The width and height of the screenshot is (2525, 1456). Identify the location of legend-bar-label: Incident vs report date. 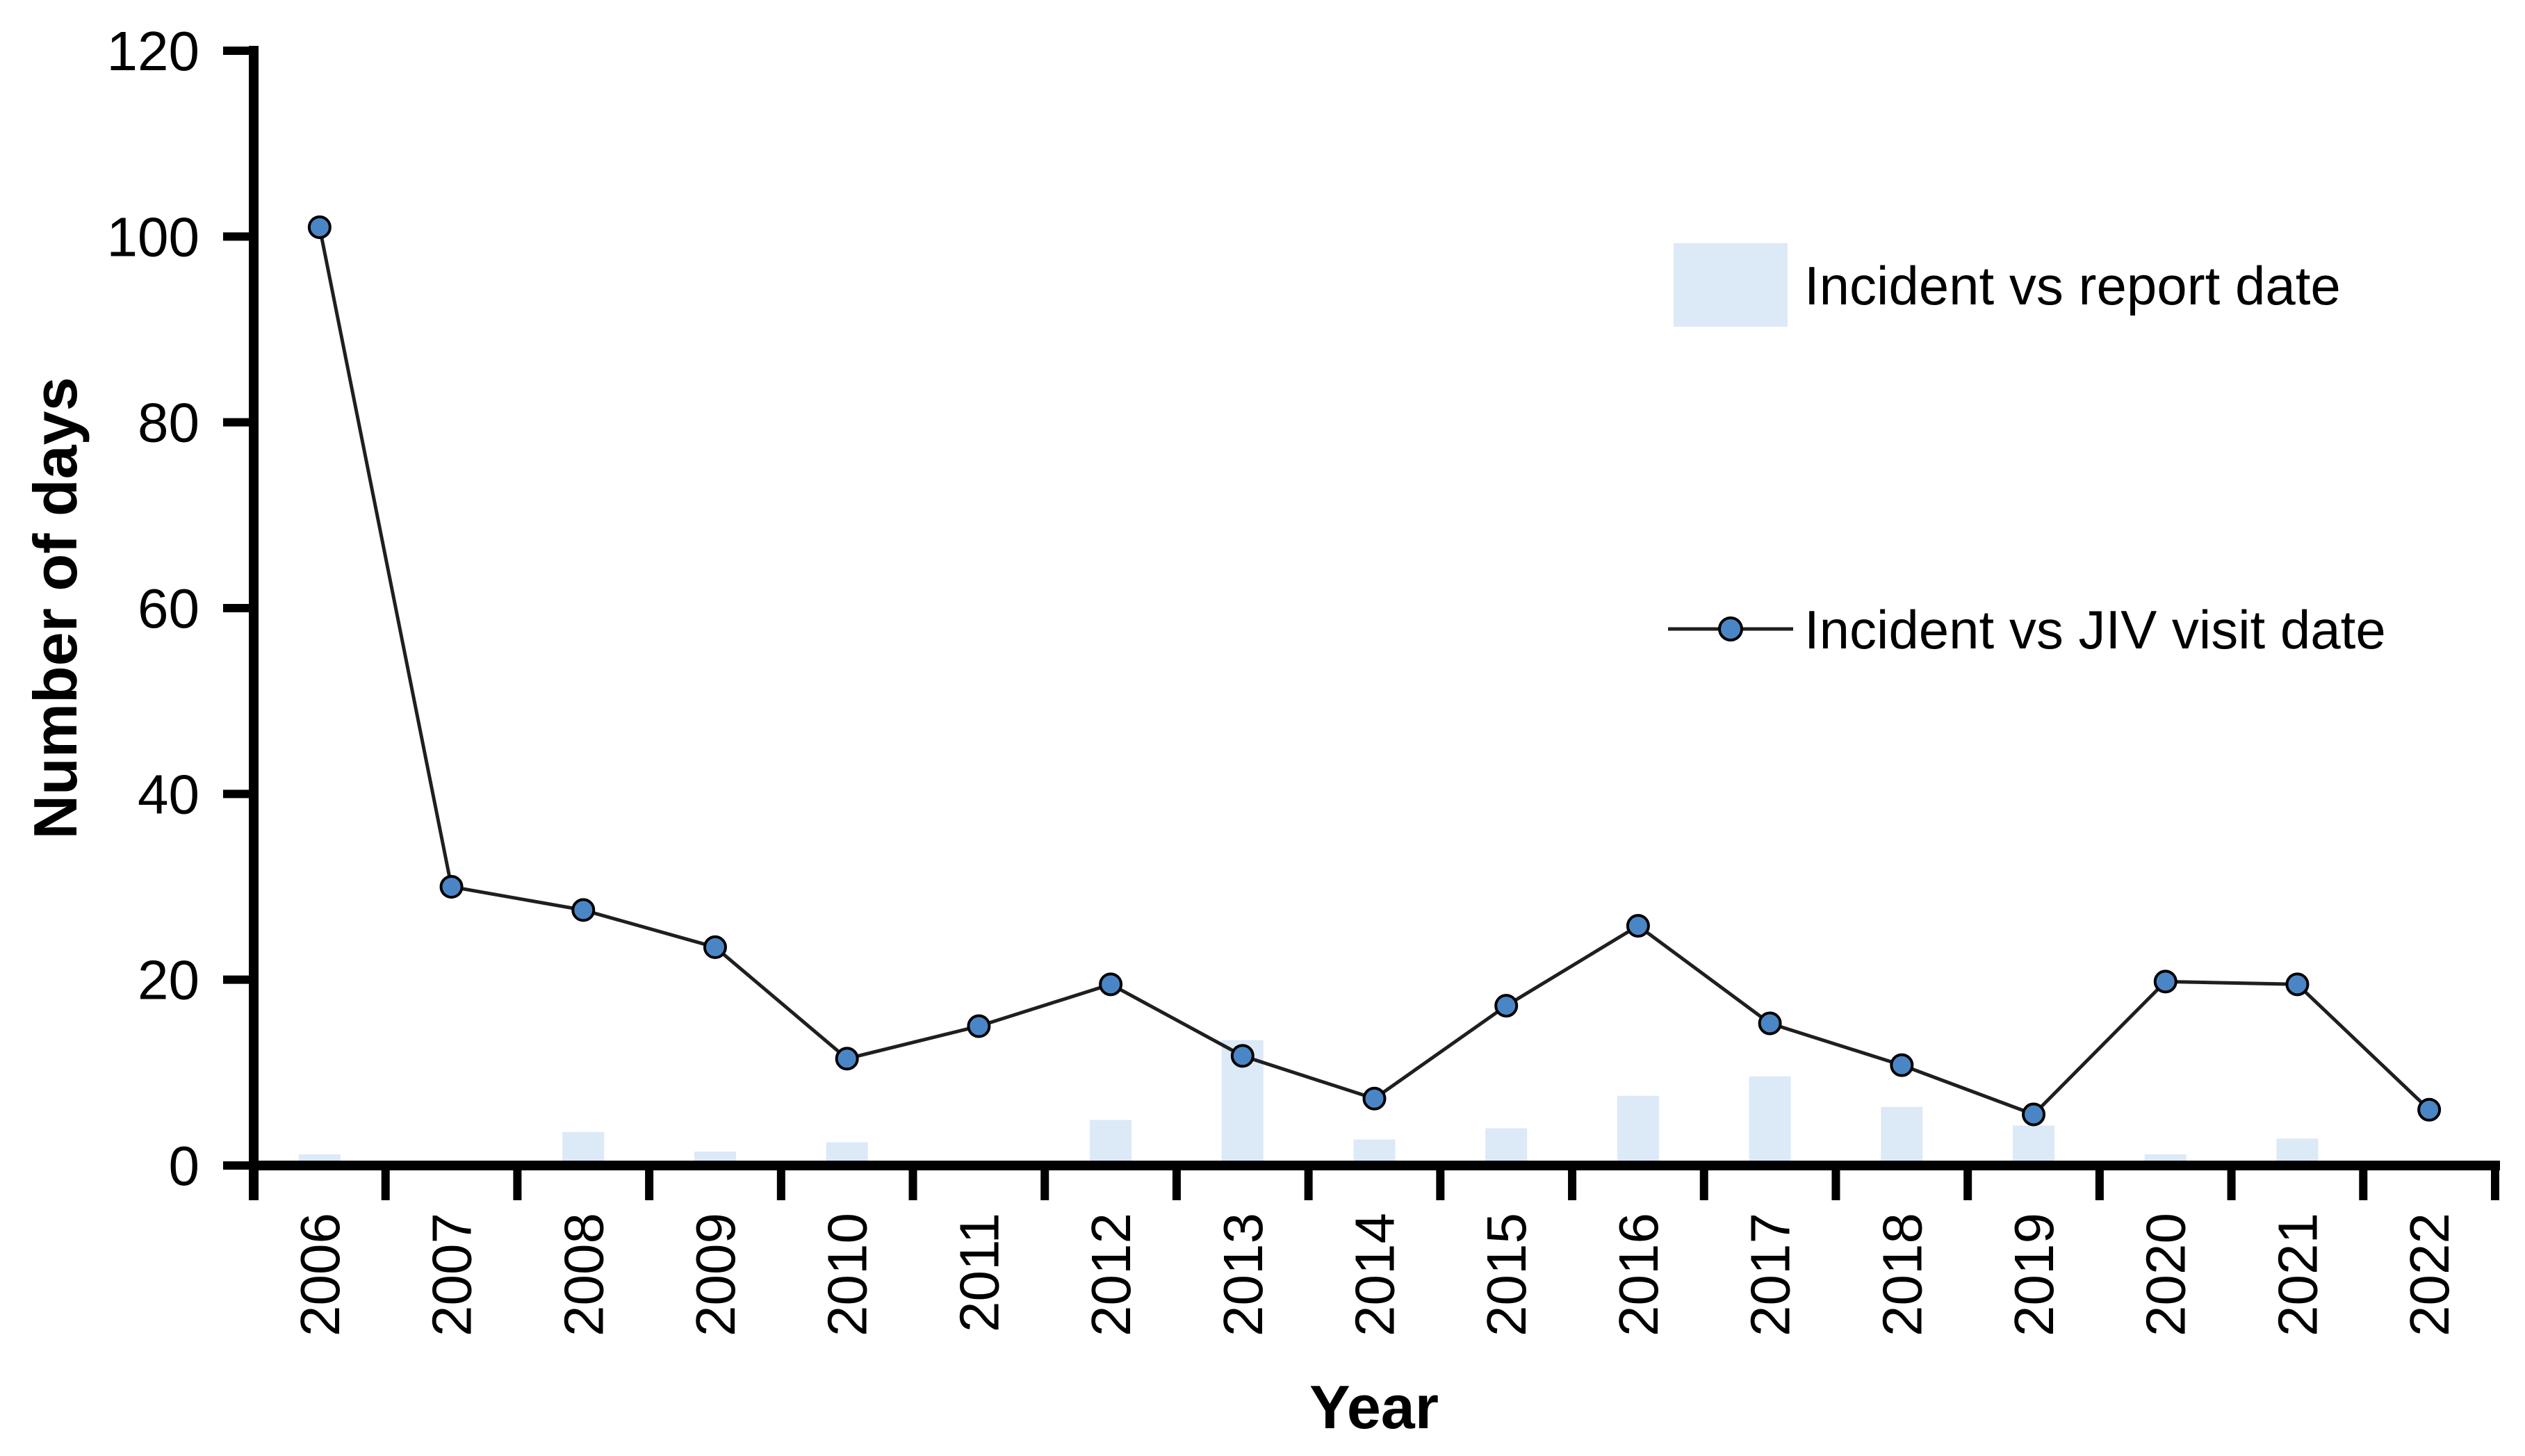
(2072, 285).